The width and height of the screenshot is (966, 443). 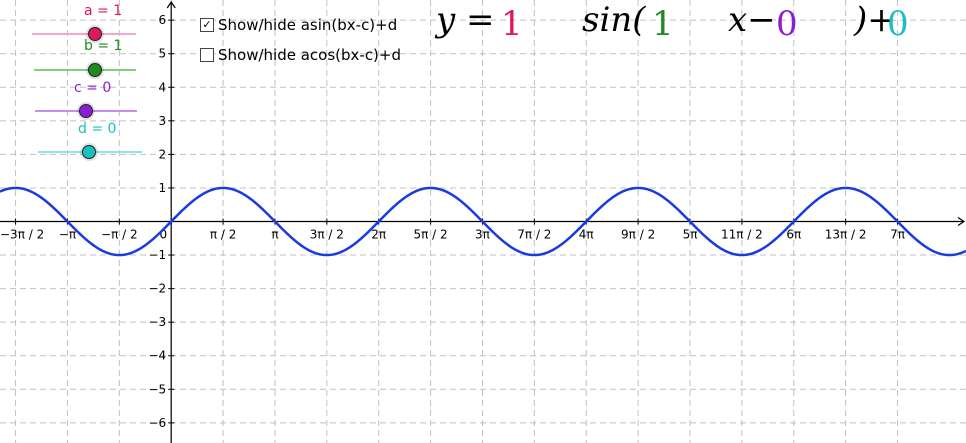 What do you see at coordinates (95, 70) in the screenshot?
I see `slider-b-knob` at bounding box center [95, 70].